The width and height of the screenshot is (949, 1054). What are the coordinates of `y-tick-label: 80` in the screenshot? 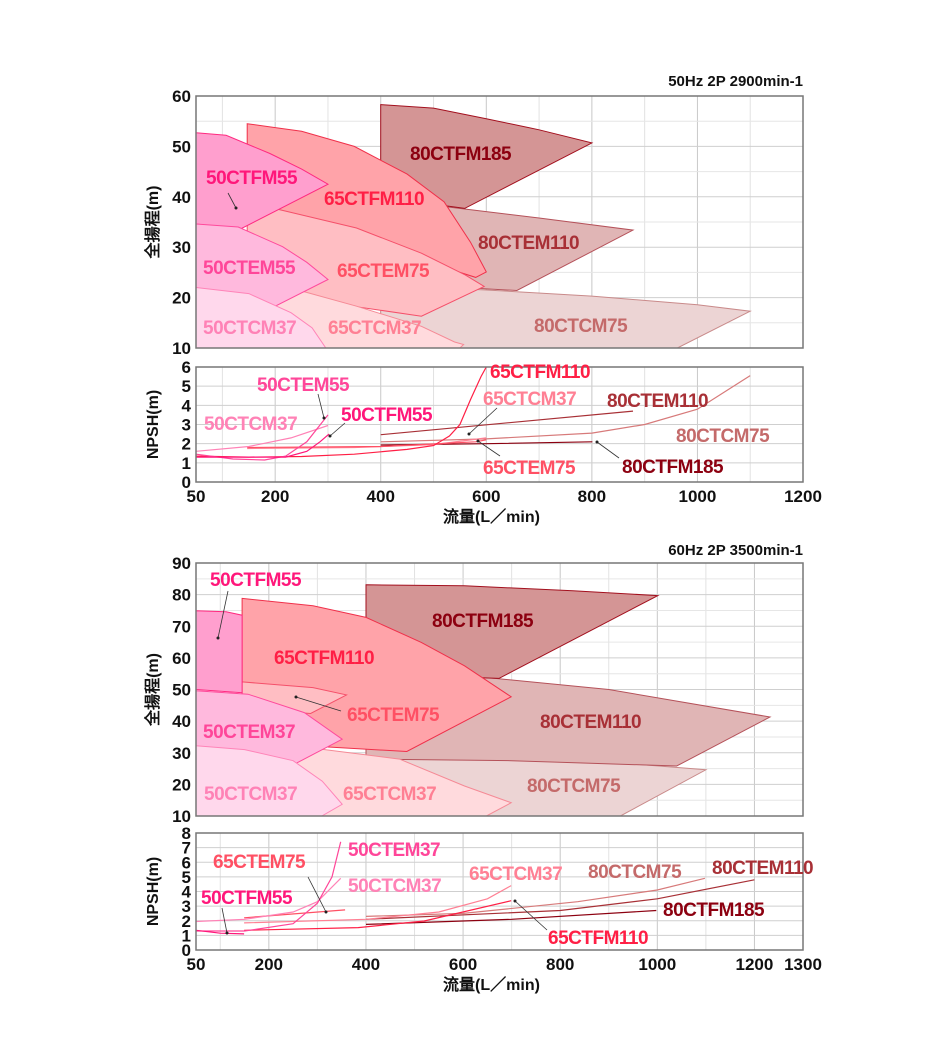 It's located at (181, 595).